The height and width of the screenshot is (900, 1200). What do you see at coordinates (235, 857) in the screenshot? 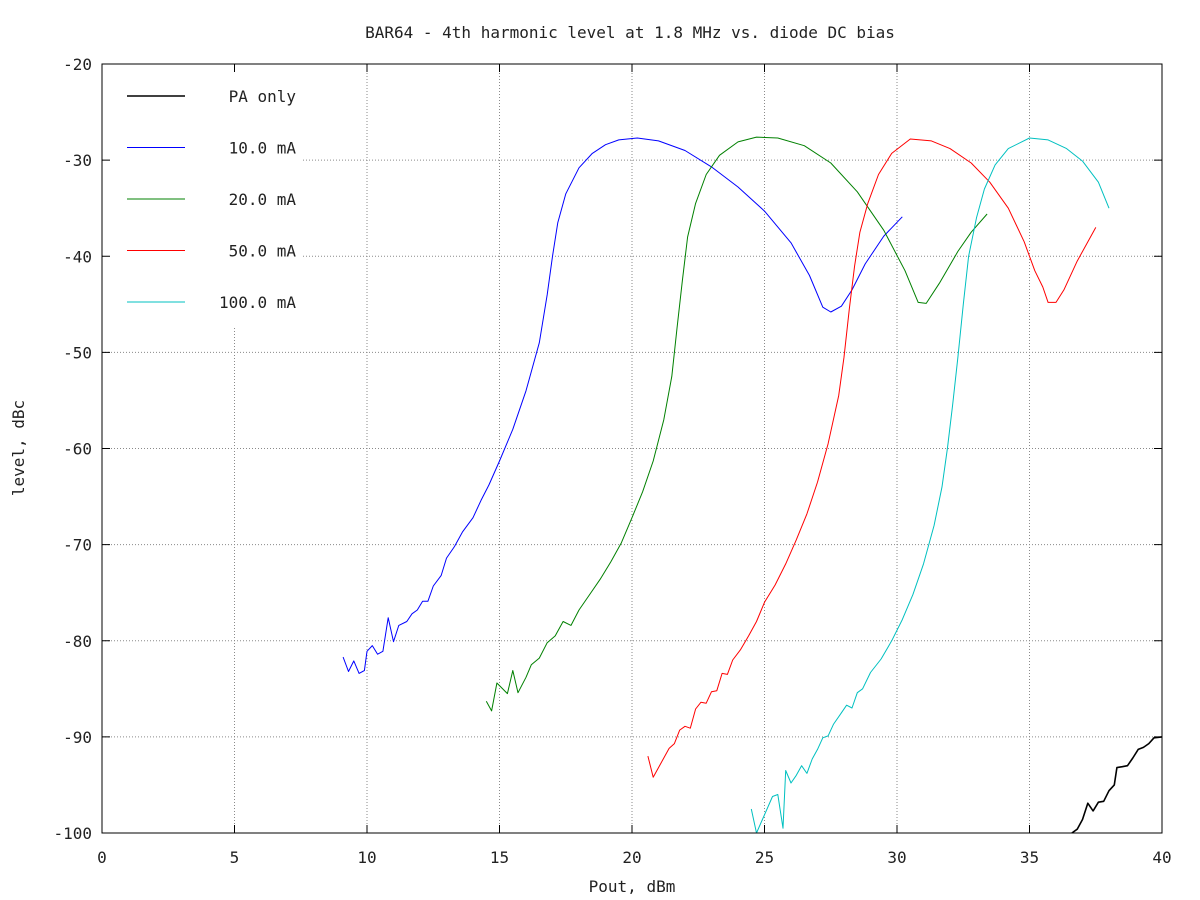
I see `x-tick-label: 5` at bounding box center [235, 857].